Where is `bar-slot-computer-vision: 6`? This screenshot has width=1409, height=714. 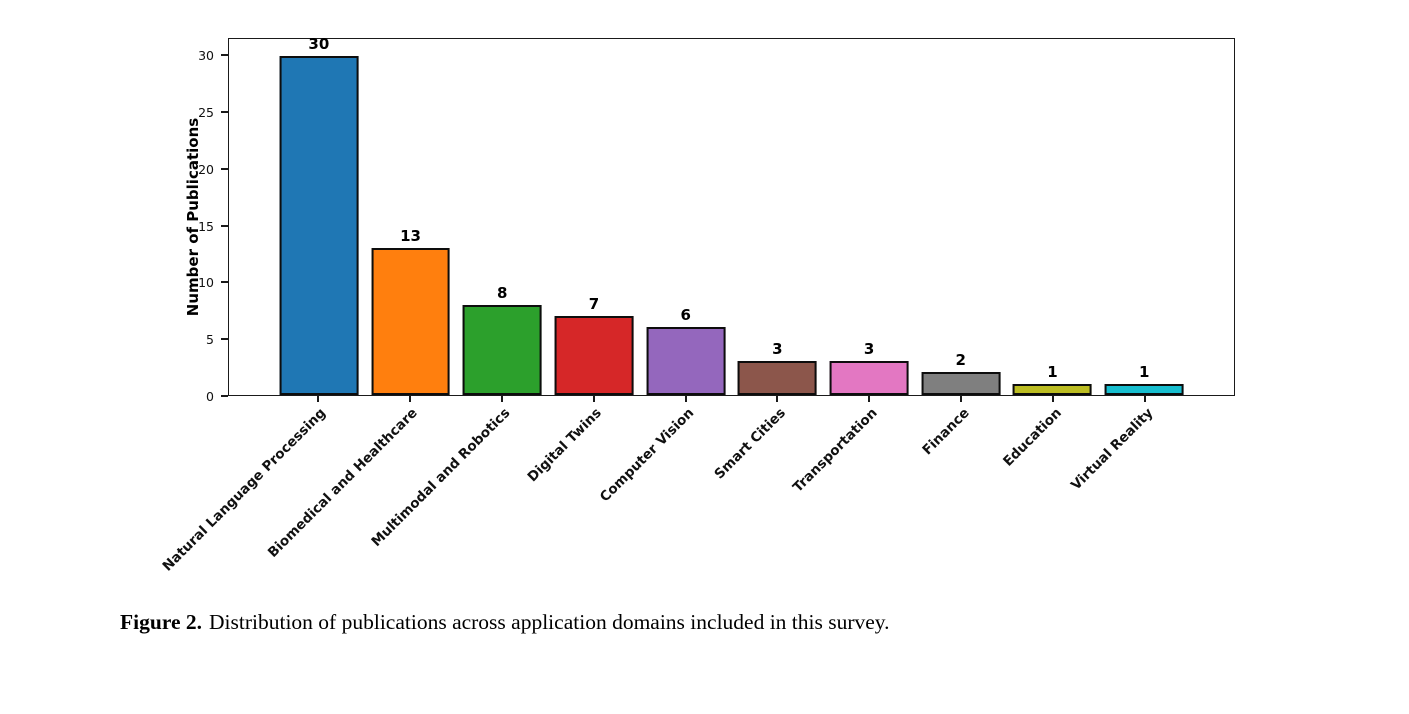
bar-slot-computer-vision: 6 is located at coordinates (686, 217).